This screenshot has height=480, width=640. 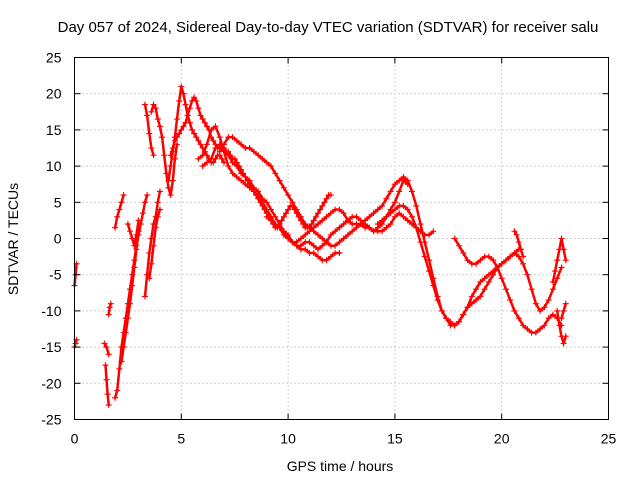 What do you see at coordinates (395, 439) in the screenshot?
I see `x-tick-label: 15` at bounding box center [395, 439].